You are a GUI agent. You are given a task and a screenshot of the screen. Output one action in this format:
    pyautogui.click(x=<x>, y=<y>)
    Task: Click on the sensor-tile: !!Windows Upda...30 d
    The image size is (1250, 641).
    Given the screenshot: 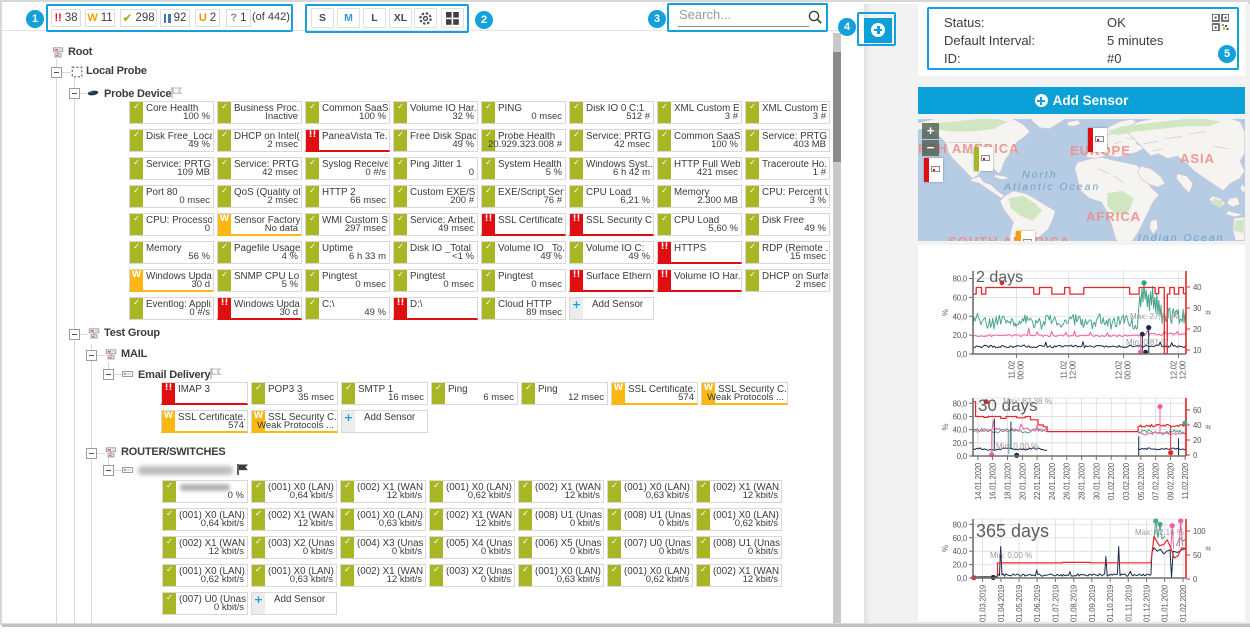 What is the action you would take?
    pyautogui.click(x=259, y=308)
    